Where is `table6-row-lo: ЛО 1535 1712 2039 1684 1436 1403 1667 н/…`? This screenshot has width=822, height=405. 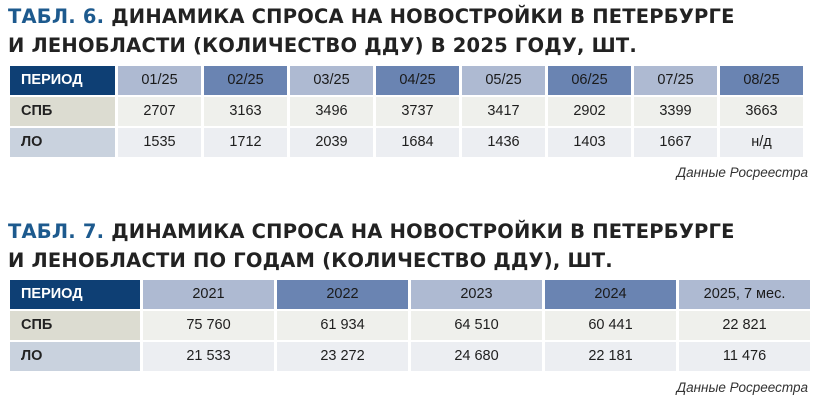 table6-row-lo: ЛО 1535 1712 2039 1684 1436 1403 1667 н/… is located at coordinates (406, 142).